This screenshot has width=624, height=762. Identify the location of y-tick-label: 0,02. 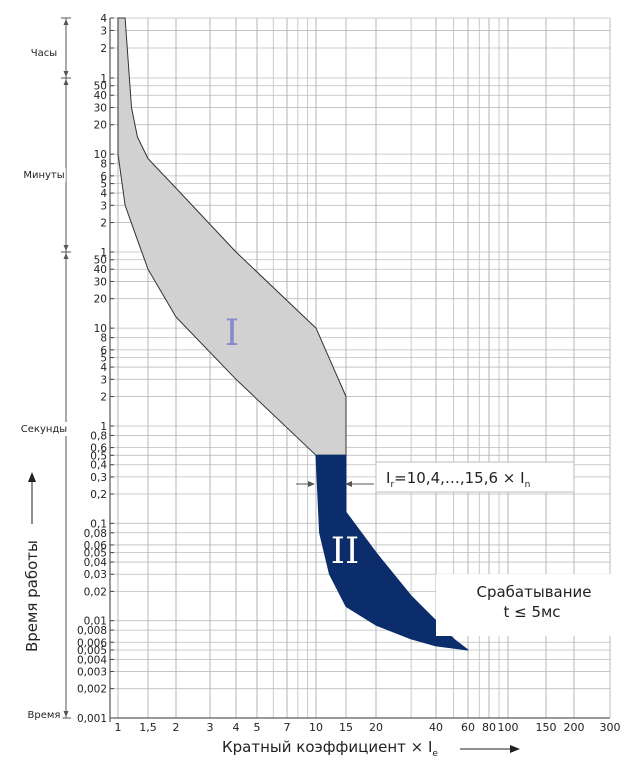
(95, 592).